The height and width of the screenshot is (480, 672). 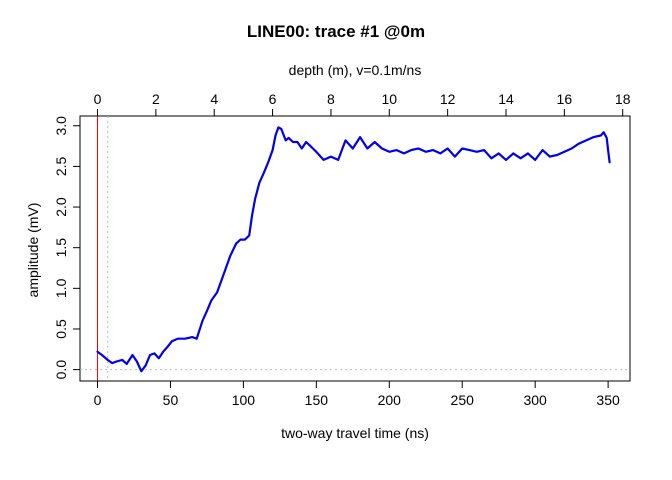 What do you see at coordinates (98, 99) in the screenshot?
I see `top-tick-label: 0` at bounding box center [98, 99].